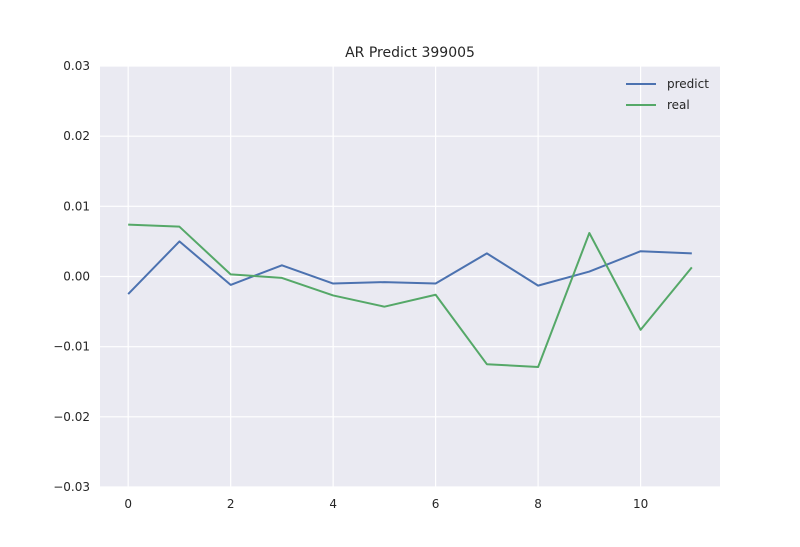 This screenshot has width=800, height=547. What do you see at coordinates (76, 136) in the screenshot?
I see `y-tick-label: 0.02` at bounding box center [76, 136].